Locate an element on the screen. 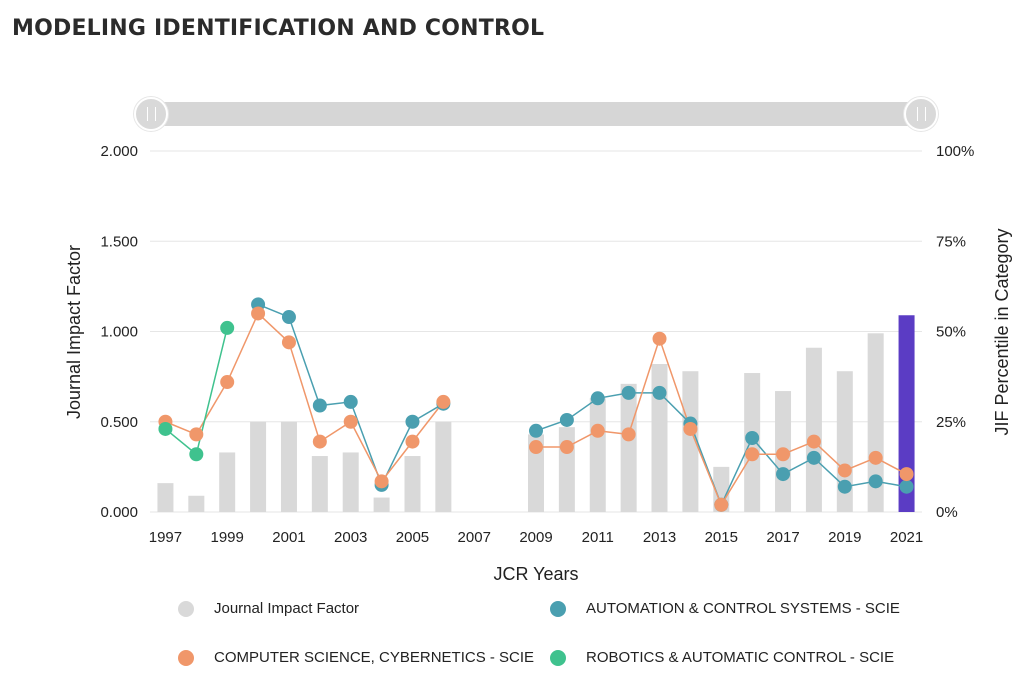 The image size is (1029, 680). y2-tick-label: 75% is located at coordinates (951, 241).